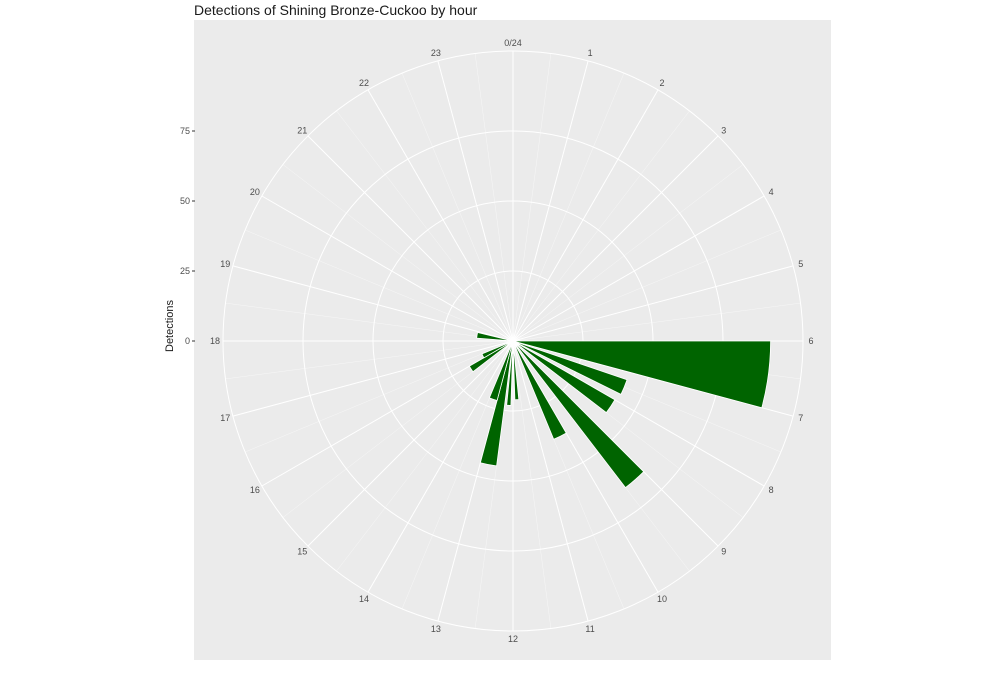  Describe the element at coordinates (513, 639) in the screenshot. I see `hour-tick-label: 12` at that location.